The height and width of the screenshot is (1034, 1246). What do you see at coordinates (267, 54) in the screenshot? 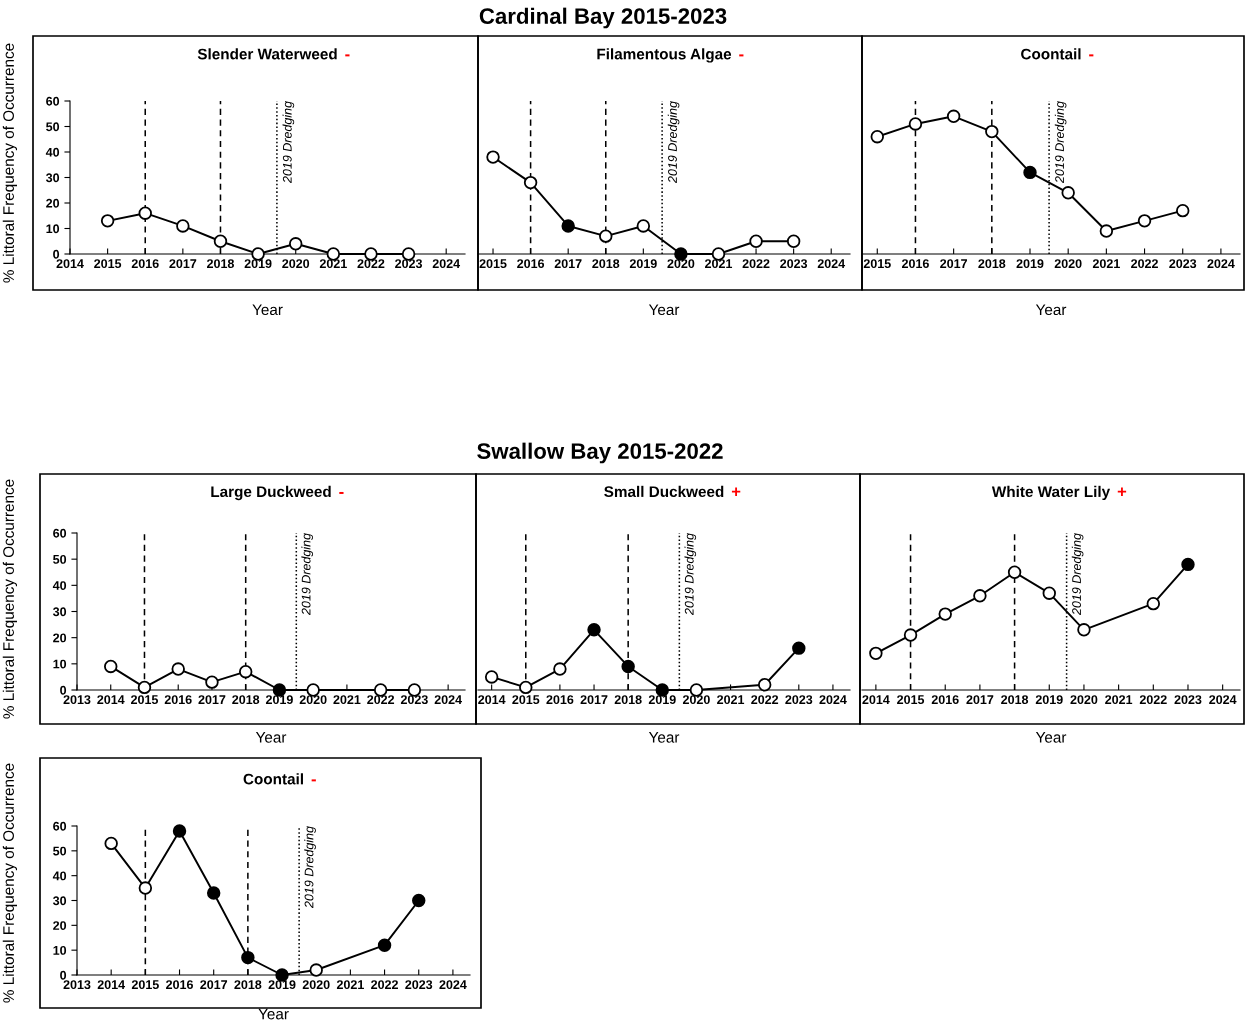
I see `chart-title: Slender Waterweed` at bounding box center [267, 54].